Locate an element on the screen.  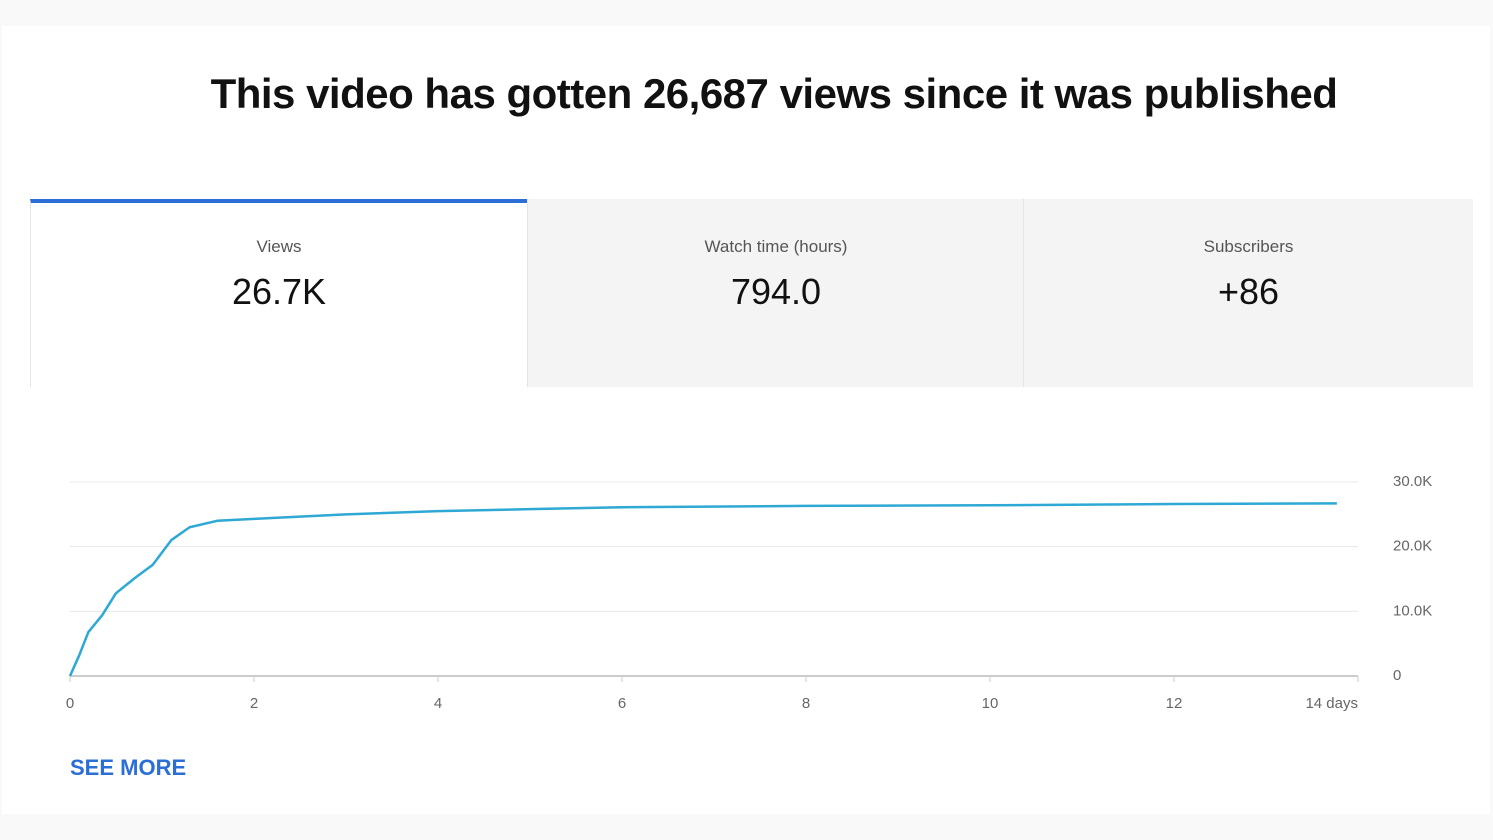
tab-label: Views is located at coordinates (279, 246).